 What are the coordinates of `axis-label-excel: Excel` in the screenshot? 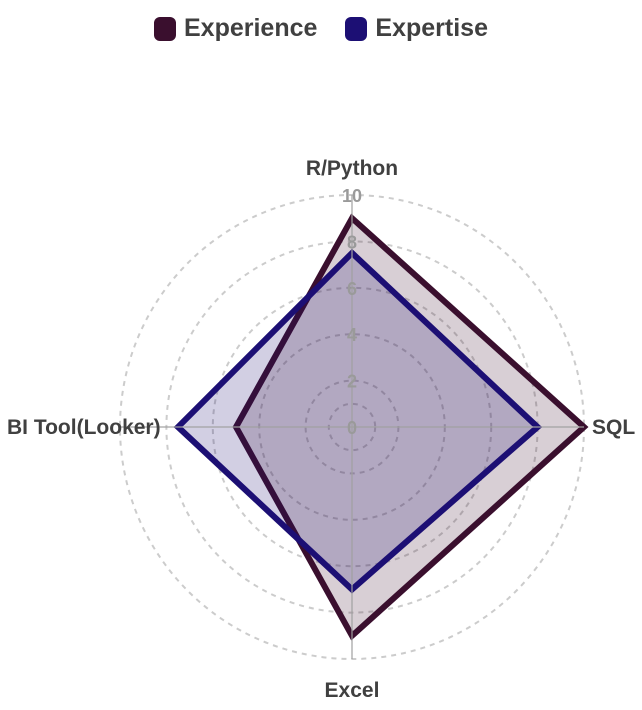 It's located at (352, 690).